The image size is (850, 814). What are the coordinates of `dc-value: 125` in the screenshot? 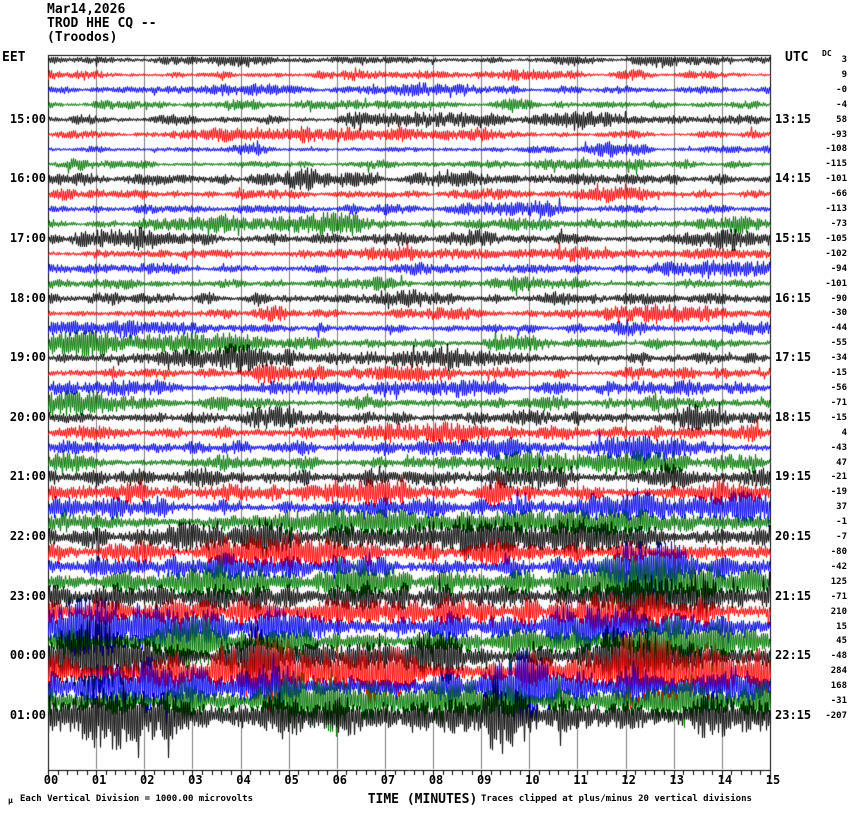 It's located at (838, 581).